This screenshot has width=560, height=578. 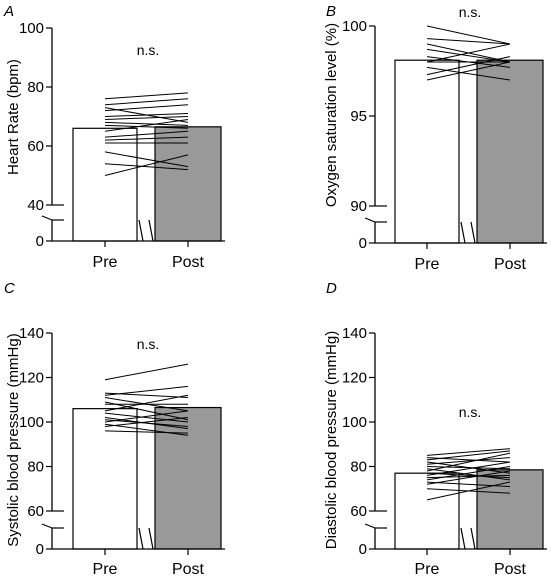 What do you see at coordinates (8, 11) in the screenshot?
I see `panel-letter: A` at bounding box center [8, 11].